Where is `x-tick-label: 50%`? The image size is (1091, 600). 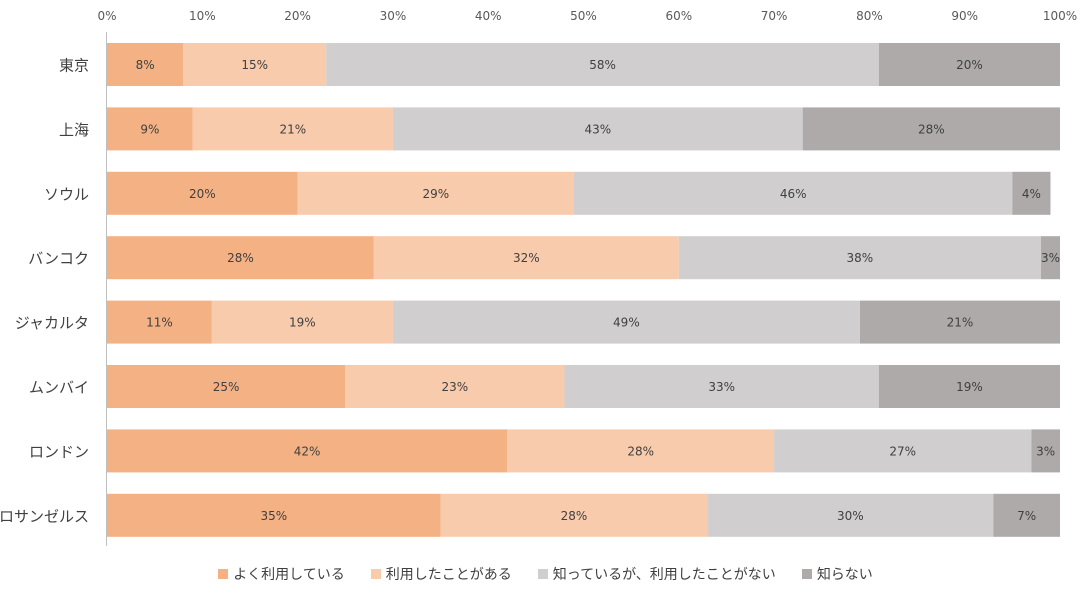
x-tick-label: 50% is located at coordinates (583, 16).